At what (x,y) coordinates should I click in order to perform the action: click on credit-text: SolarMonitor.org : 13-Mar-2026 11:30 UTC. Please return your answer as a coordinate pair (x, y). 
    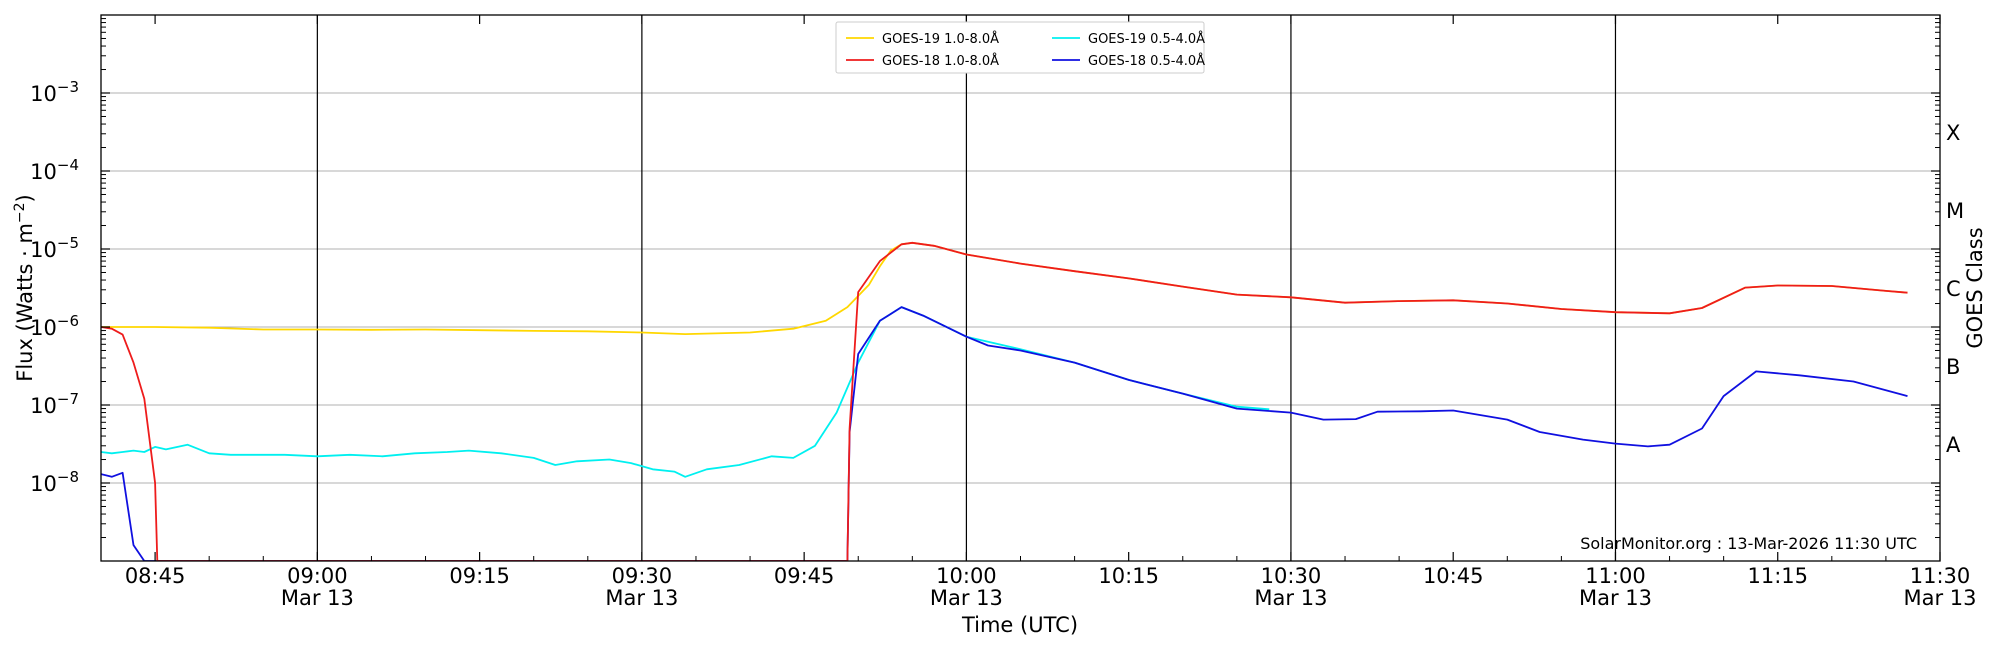
    Looking at the image, I should click on (1748, 543).